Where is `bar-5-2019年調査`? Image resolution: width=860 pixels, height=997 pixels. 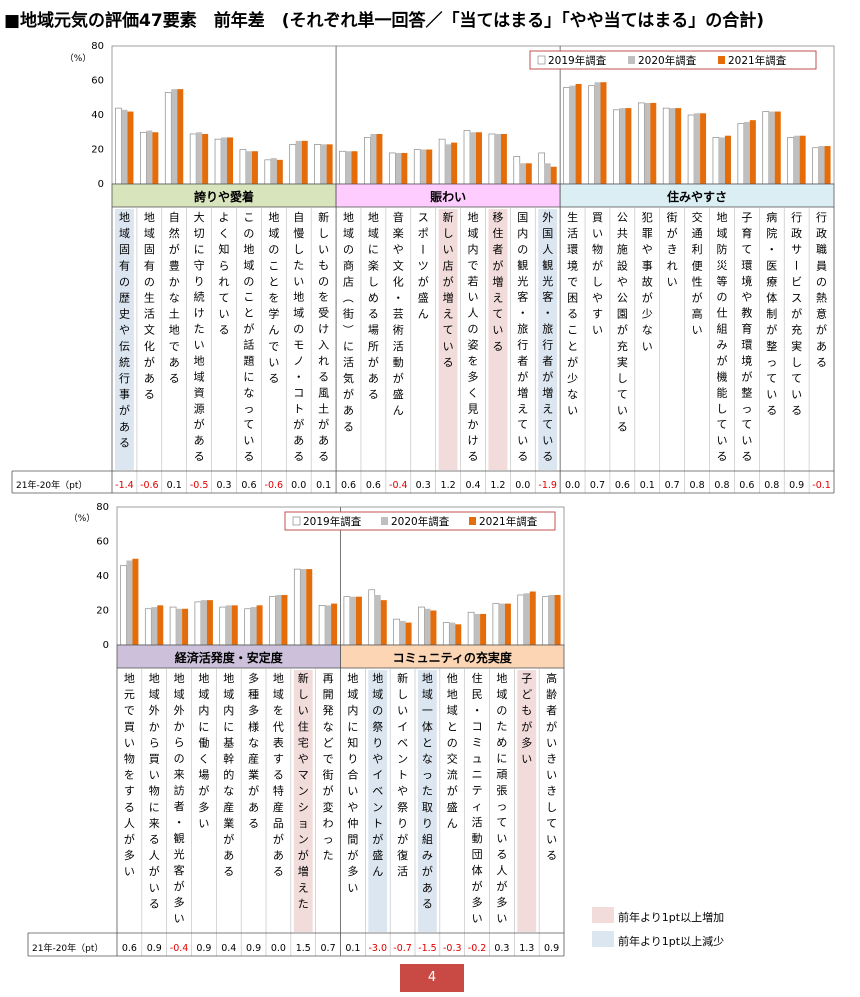
bar-5-2019年調査 is located at coordinates (218, 161).